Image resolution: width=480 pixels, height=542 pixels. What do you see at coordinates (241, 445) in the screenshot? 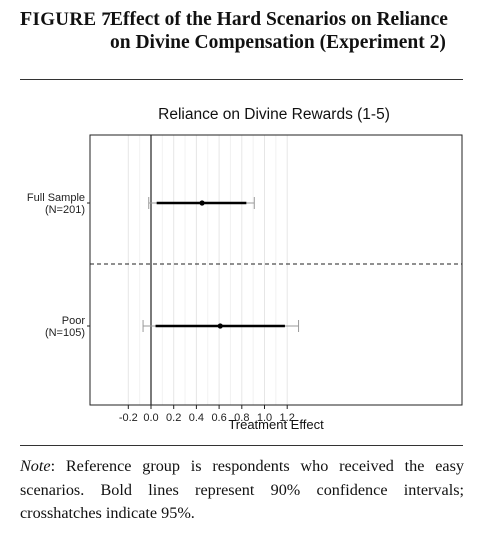
I see `note-rule` at bounding box center [241, 445].